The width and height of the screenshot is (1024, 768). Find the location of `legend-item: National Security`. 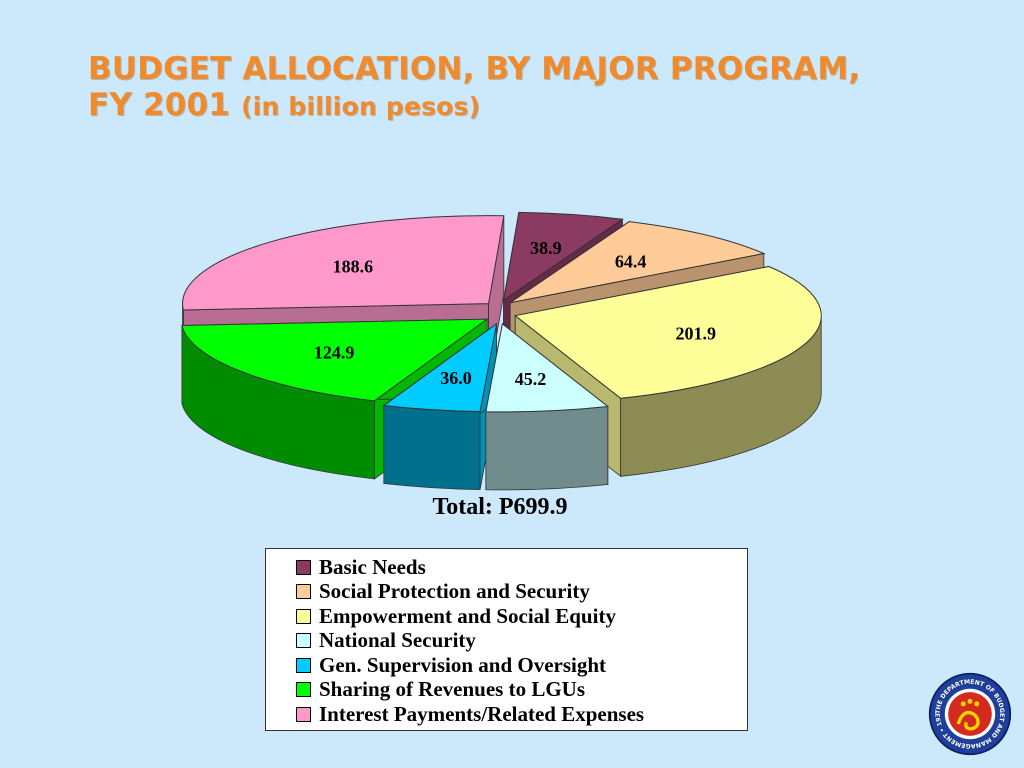

legend-item: National Security is located at coordinates (521, 641).